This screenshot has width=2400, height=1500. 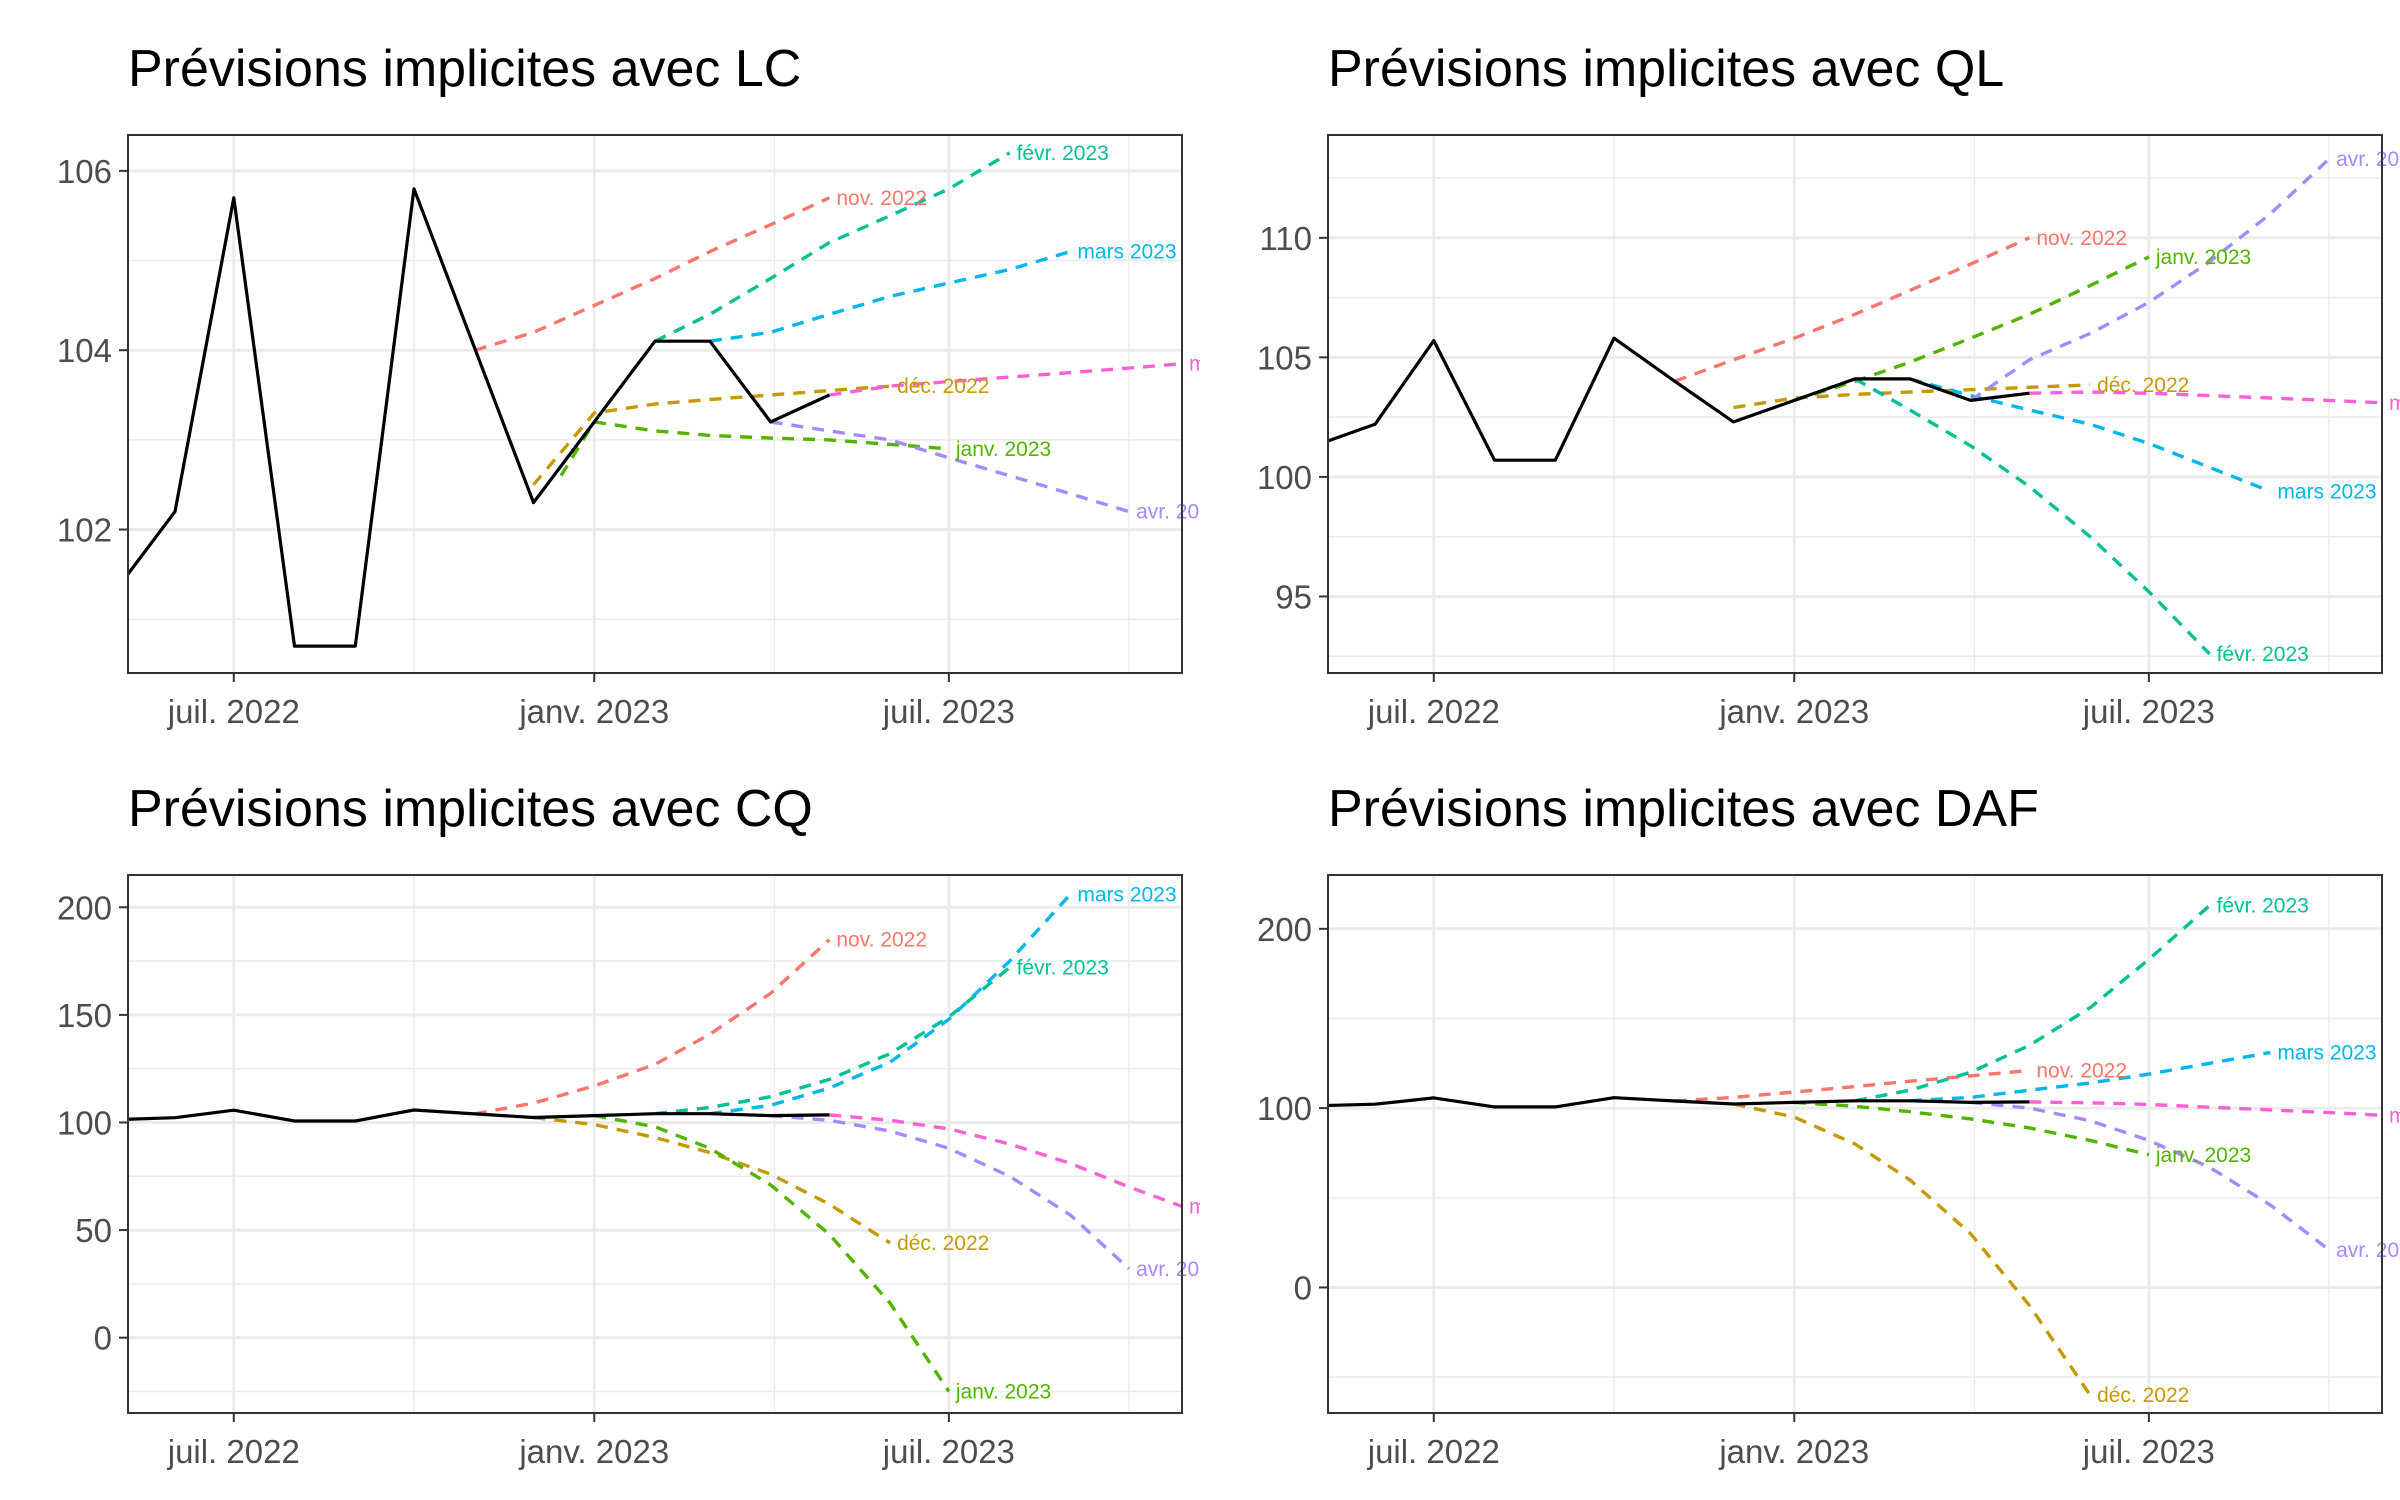 What do you see at coordinates (1293, 596) in the screenshot?
I see `y-tick-label: 95` at bounding box center [1293, 596].